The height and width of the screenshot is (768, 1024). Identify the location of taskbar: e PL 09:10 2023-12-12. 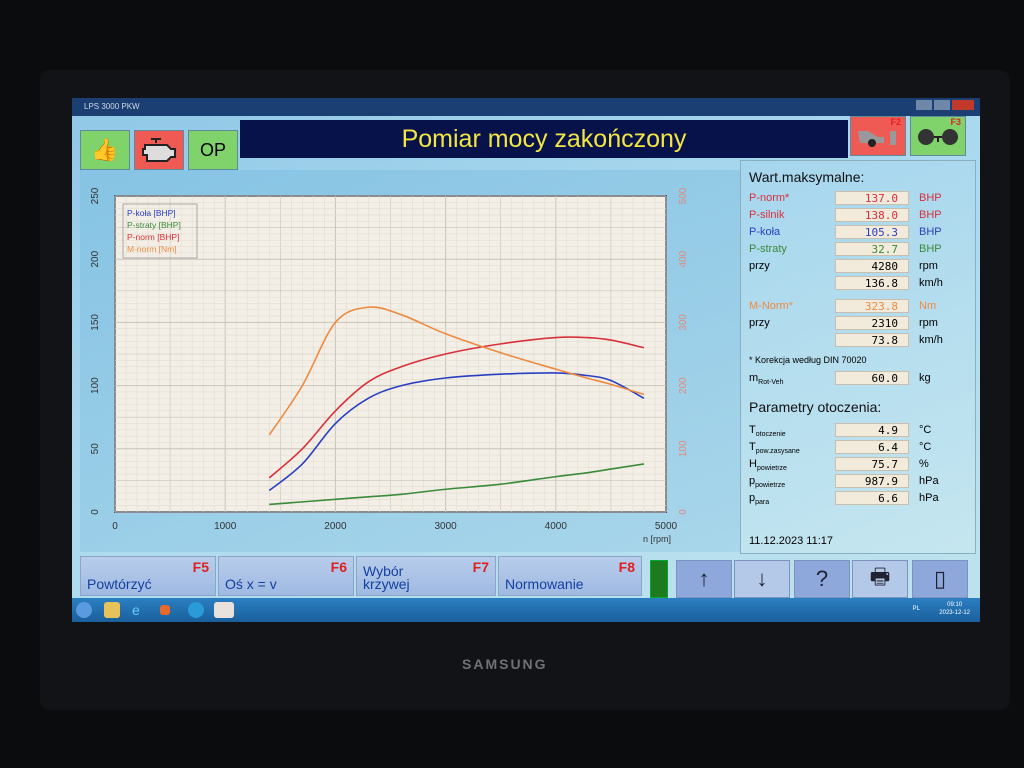
(526, 610).